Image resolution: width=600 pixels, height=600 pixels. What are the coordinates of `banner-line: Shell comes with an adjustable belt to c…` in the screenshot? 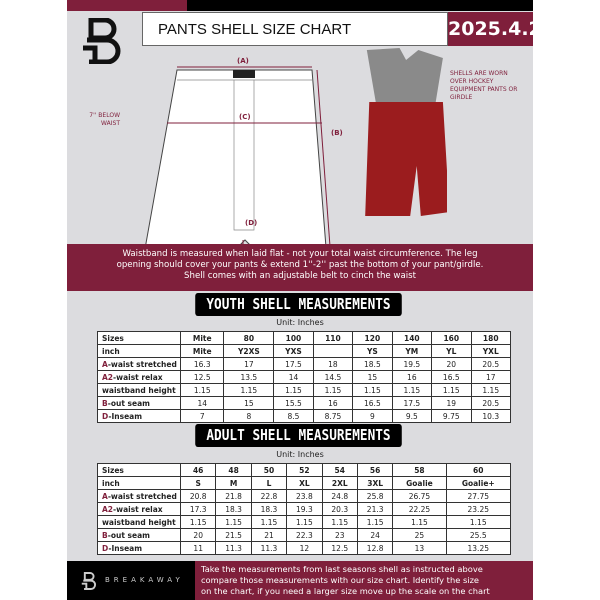 It's located at (300, 276).